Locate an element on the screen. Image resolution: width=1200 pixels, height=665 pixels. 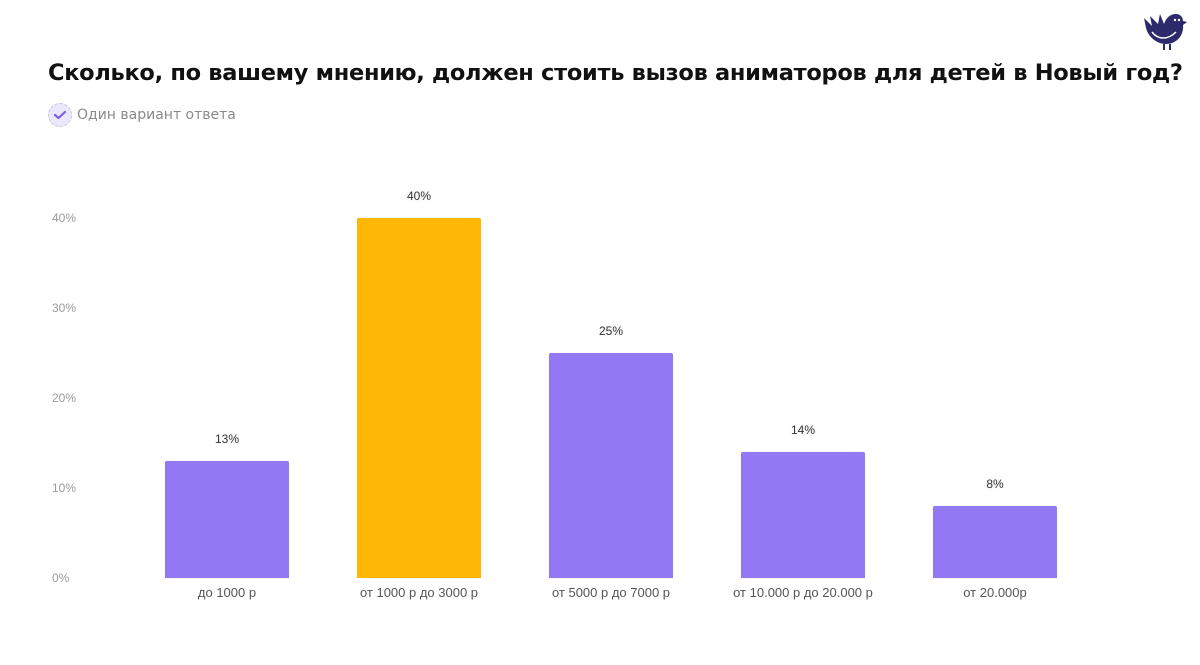
bar-value-label: 13% is located at coordinates (227, 439).